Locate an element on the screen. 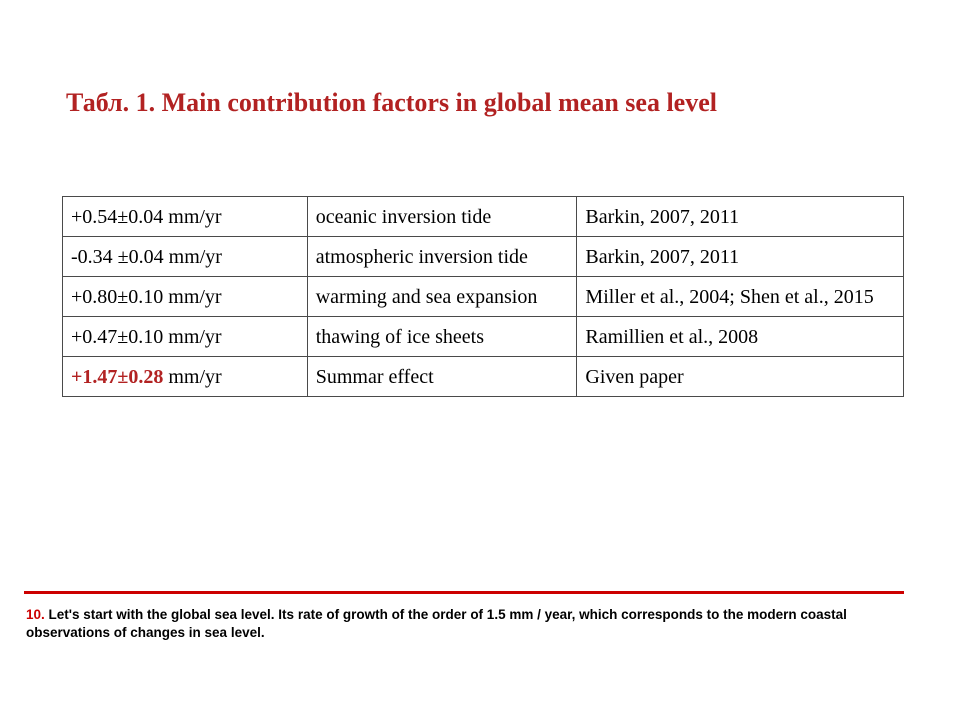 Image resolution: width=960 pixels, height=720 pixels. factor-cell: warming and sea expansion is located at coordinates (442, 296).